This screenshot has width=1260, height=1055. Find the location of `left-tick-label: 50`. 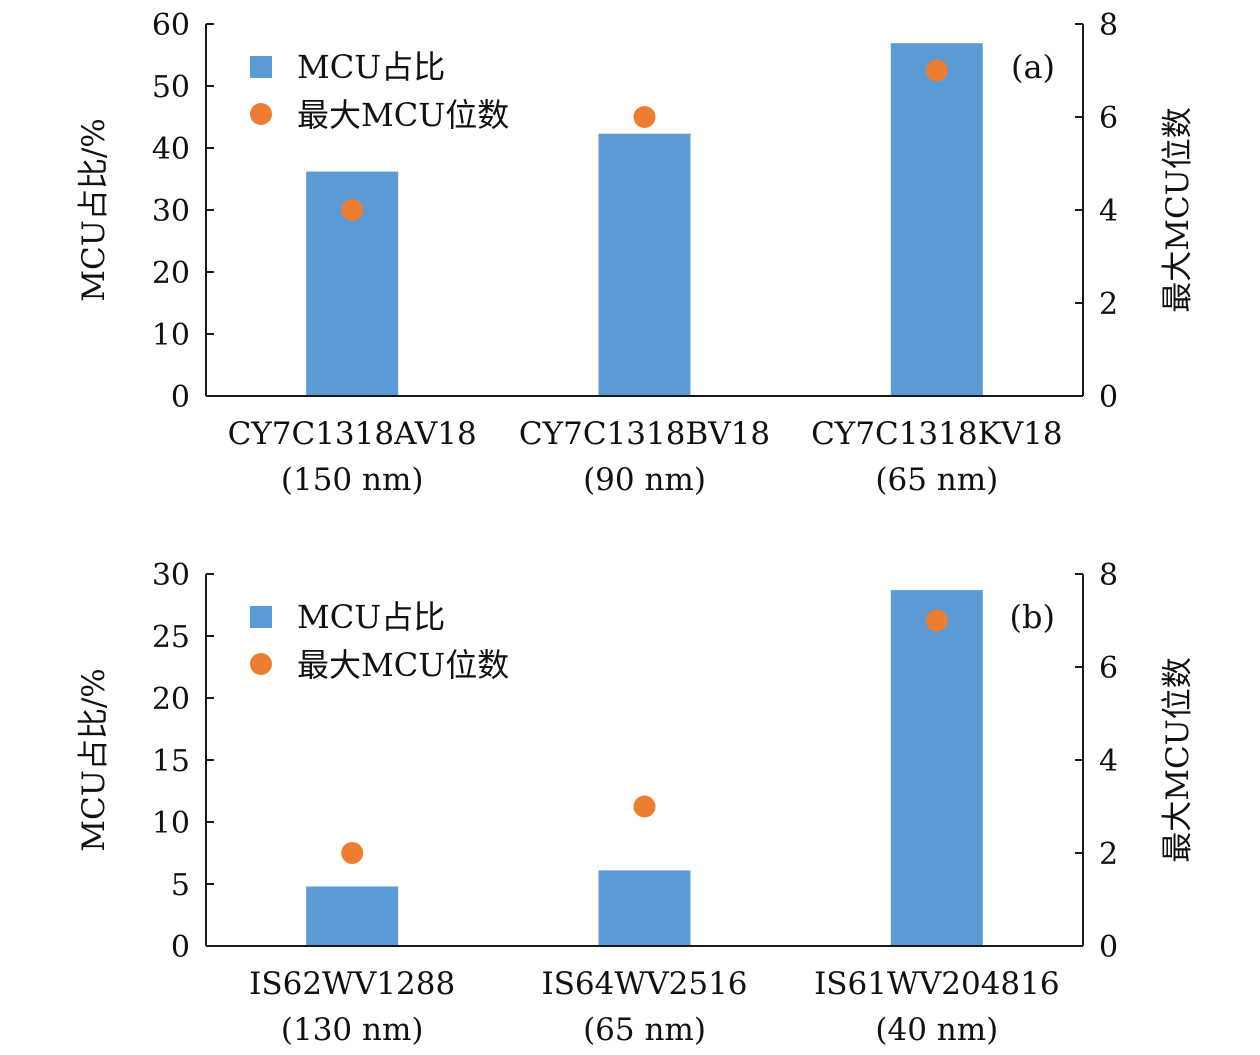

left-tick-label: 50 is located at coordinates (171, 87).